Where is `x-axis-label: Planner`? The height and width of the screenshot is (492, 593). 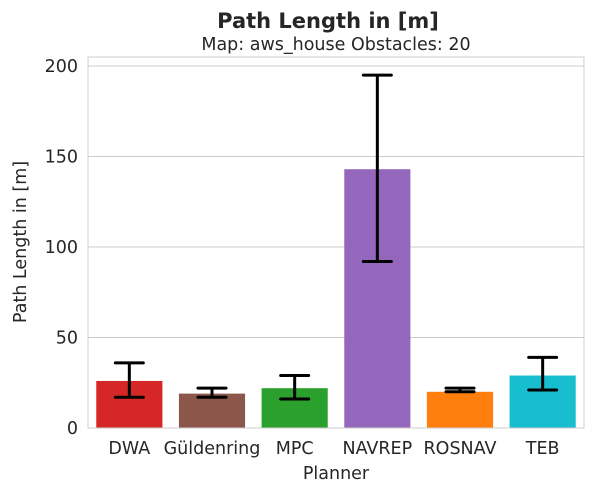
x-axis-label: Planner is located at coordinates (336, 474).